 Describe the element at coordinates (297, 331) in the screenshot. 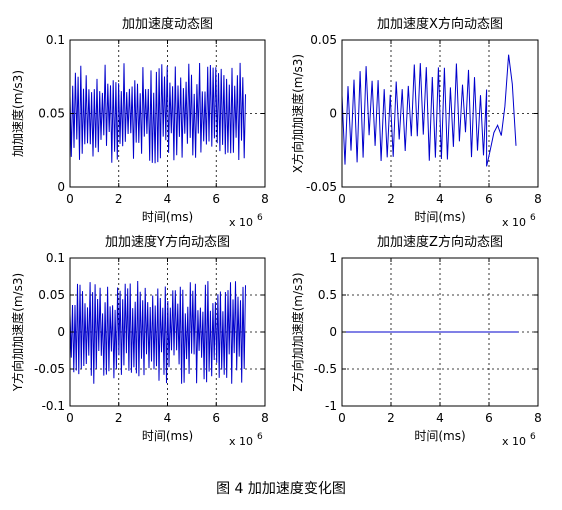

I see `y-axis-label: Z方向加加速度(m/s3)` at that location.